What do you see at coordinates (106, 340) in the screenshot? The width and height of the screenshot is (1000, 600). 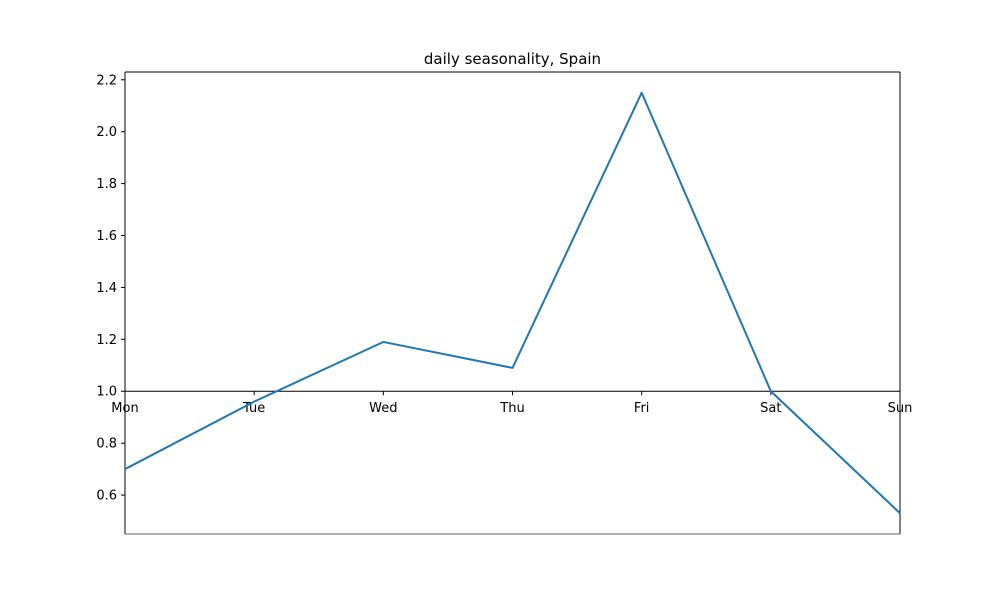 I see `y-tick-label: 1.2` at bounding box center [106, 340].